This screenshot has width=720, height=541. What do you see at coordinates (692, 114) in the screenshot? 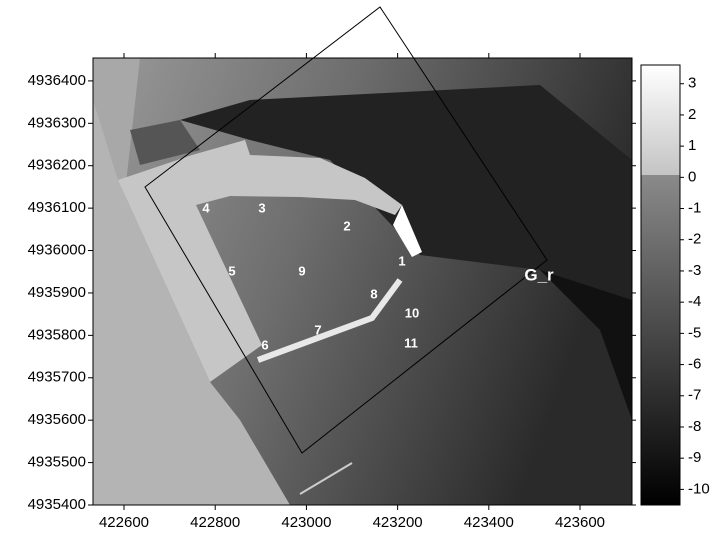
I see `colorbar-tick-label: 2` at bounding box center [692, 114].